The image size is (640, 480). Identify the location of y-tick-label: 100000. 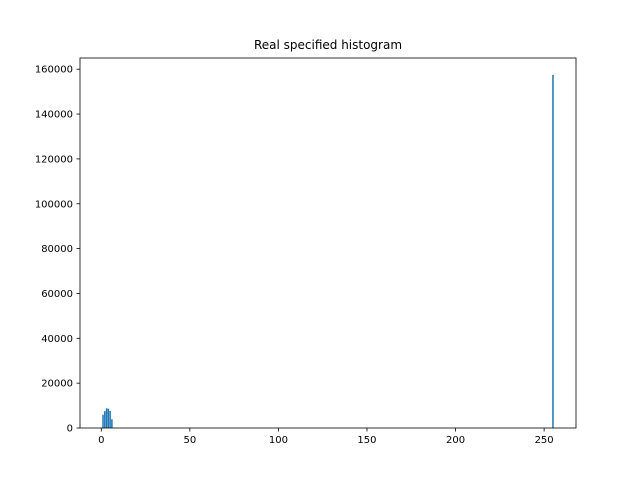
(54, 204).